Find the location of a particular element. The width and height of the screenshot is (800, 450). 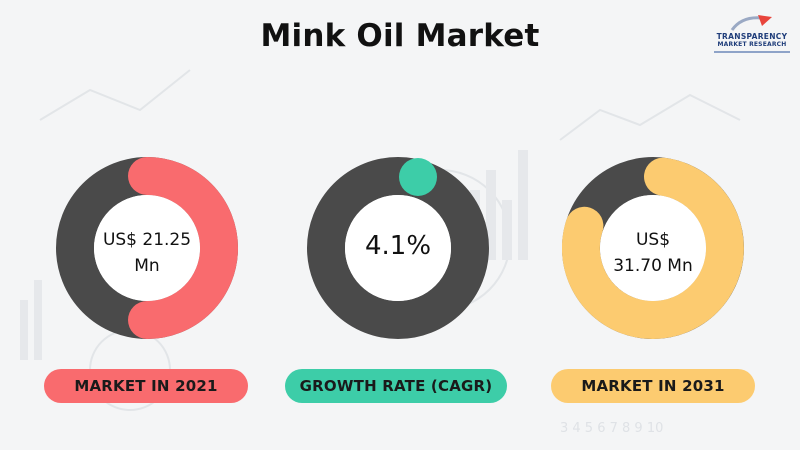

metric-value-2021: US$ 21.25 Mn is located at coordinates (147, 253).